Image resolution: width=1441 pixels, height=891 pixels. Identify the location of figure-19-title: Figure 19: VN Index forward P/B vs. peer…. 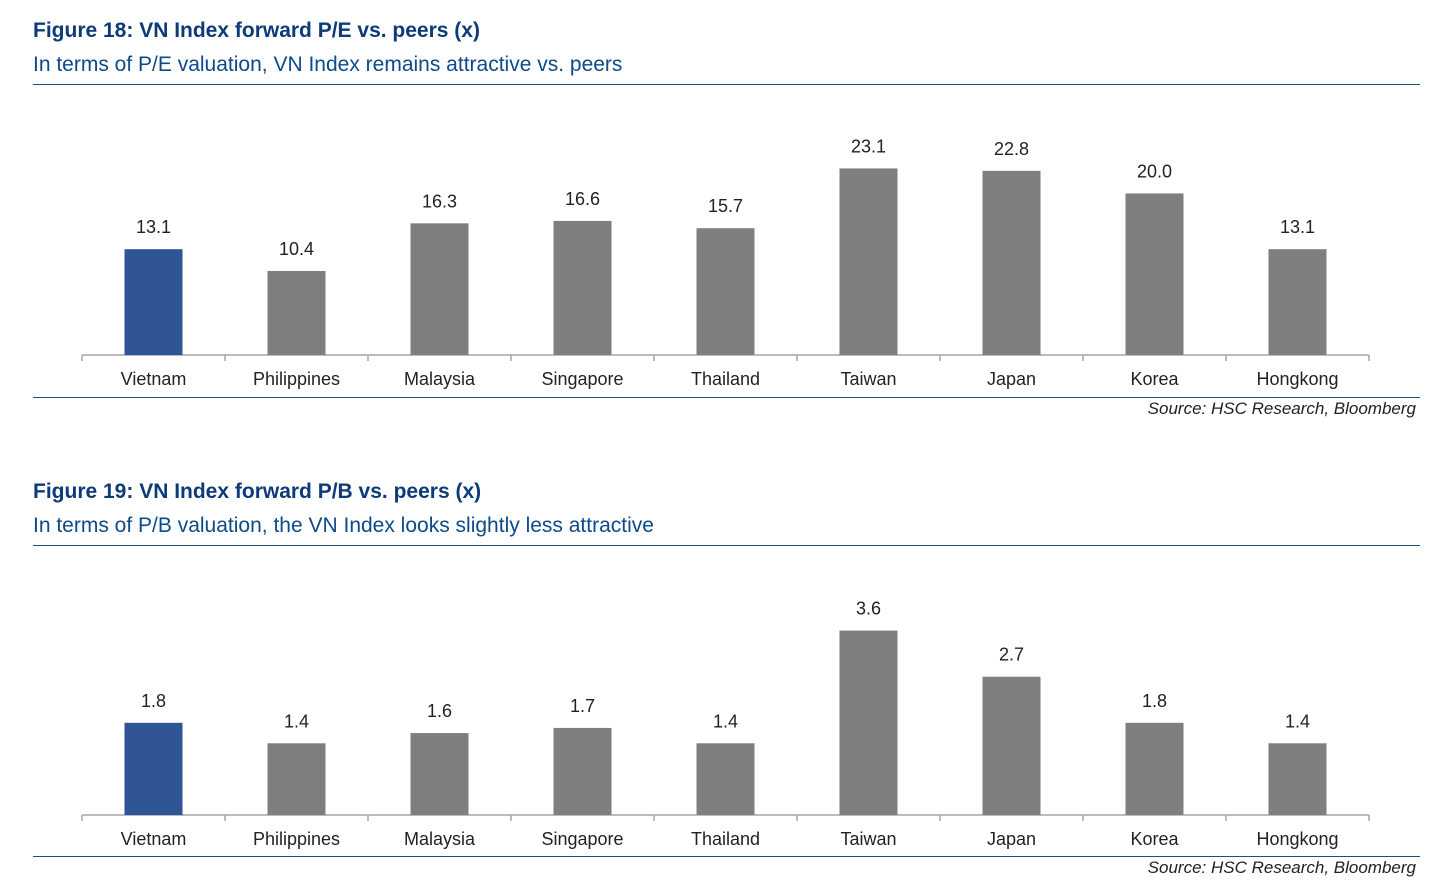
(257, 491).